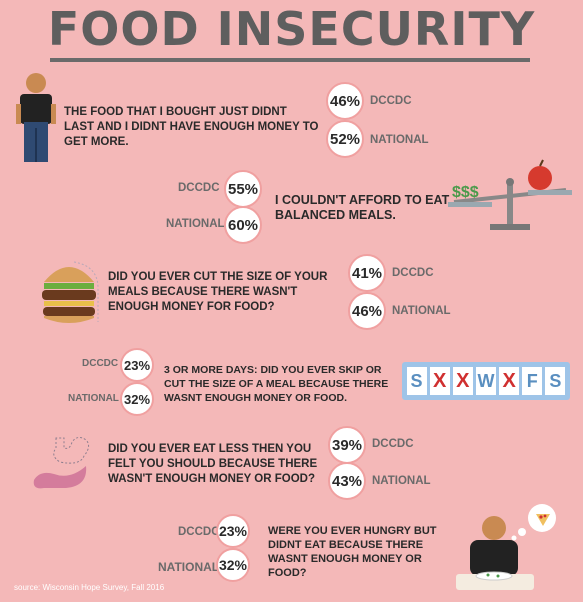 This screenshot has height=602, width=583. What do you see at coordinates (100, 363) in the screenshot?
I see `dccdc-label-4: DCCDC` at bounding box center [100, 363].